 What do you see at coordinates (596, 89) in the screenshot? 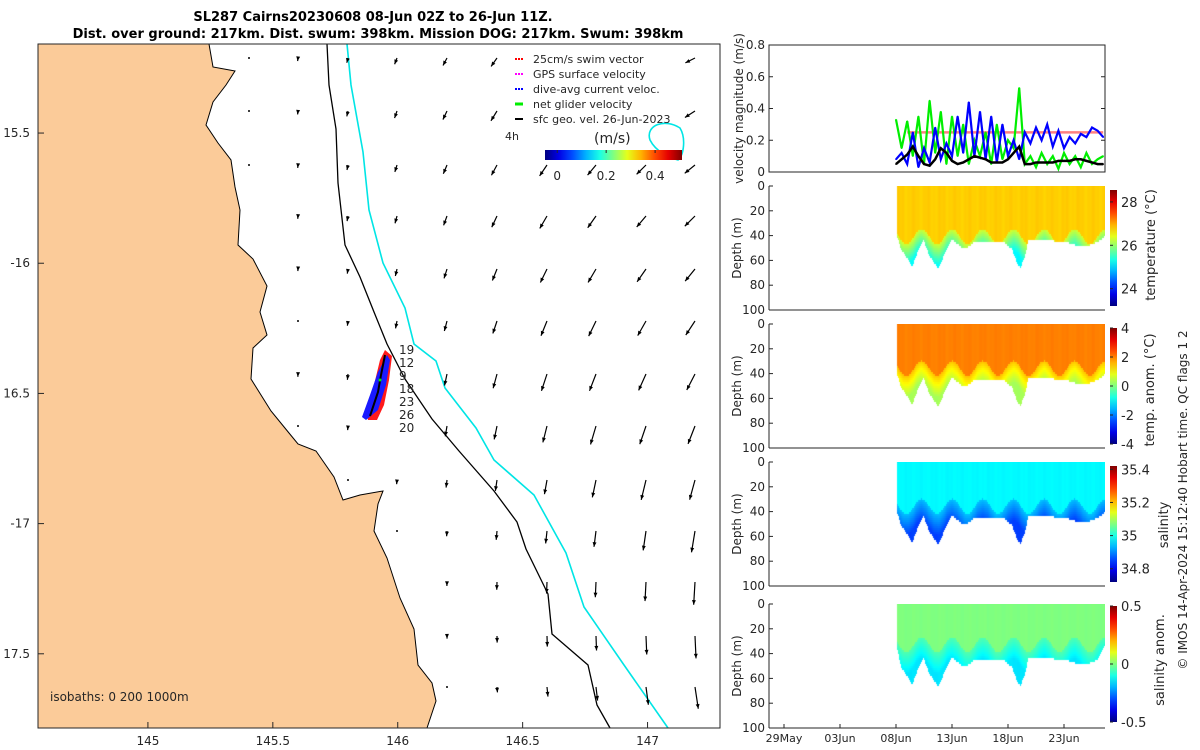
I see `legend-item-label: dive-avg current veloc.` at bounding box center [596, 89].